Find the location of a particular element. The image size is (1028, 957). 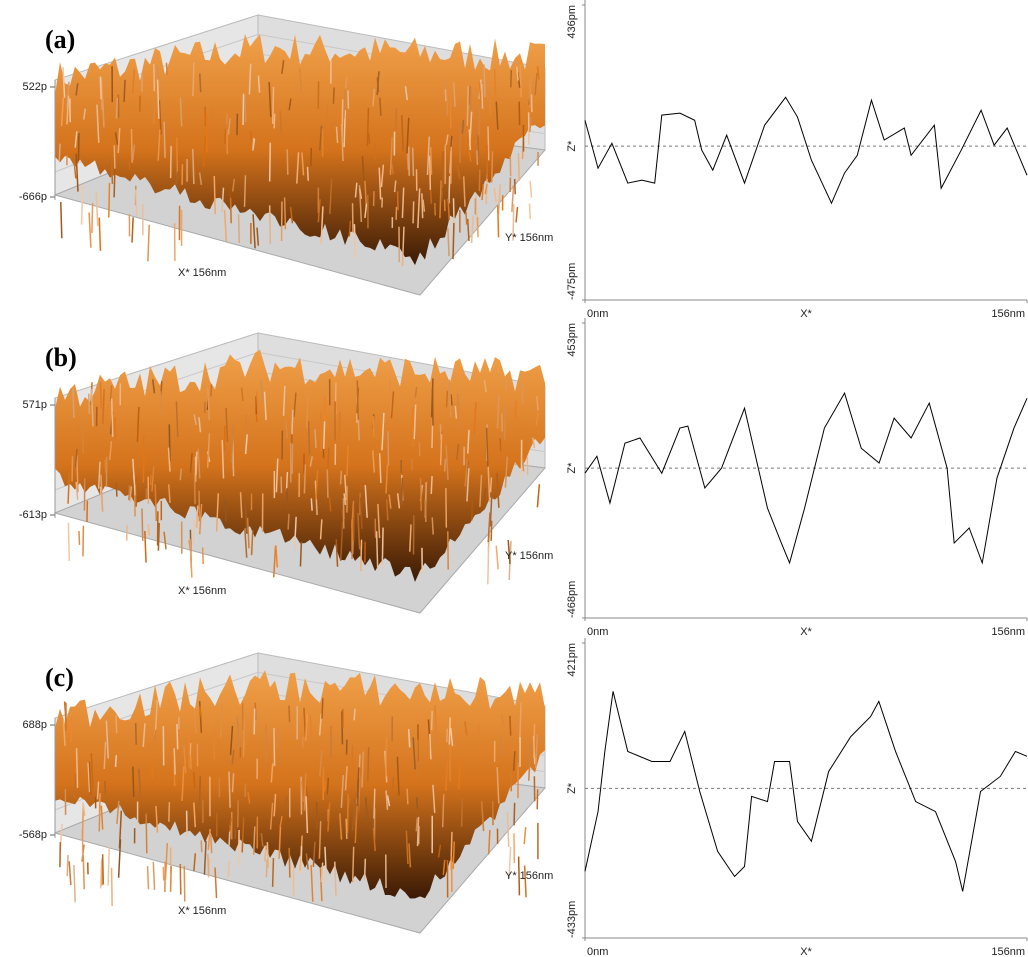

x-tick-label: 0nm is located at coordinates (597, 632).